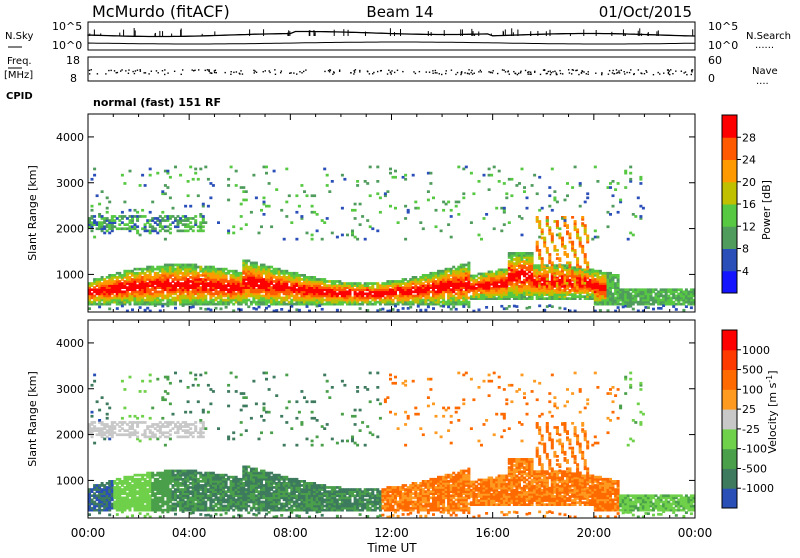  What do you see at coordinates (391, 72) in the screenshot?
I see `freq-traces` at bounding box center [391, 72].